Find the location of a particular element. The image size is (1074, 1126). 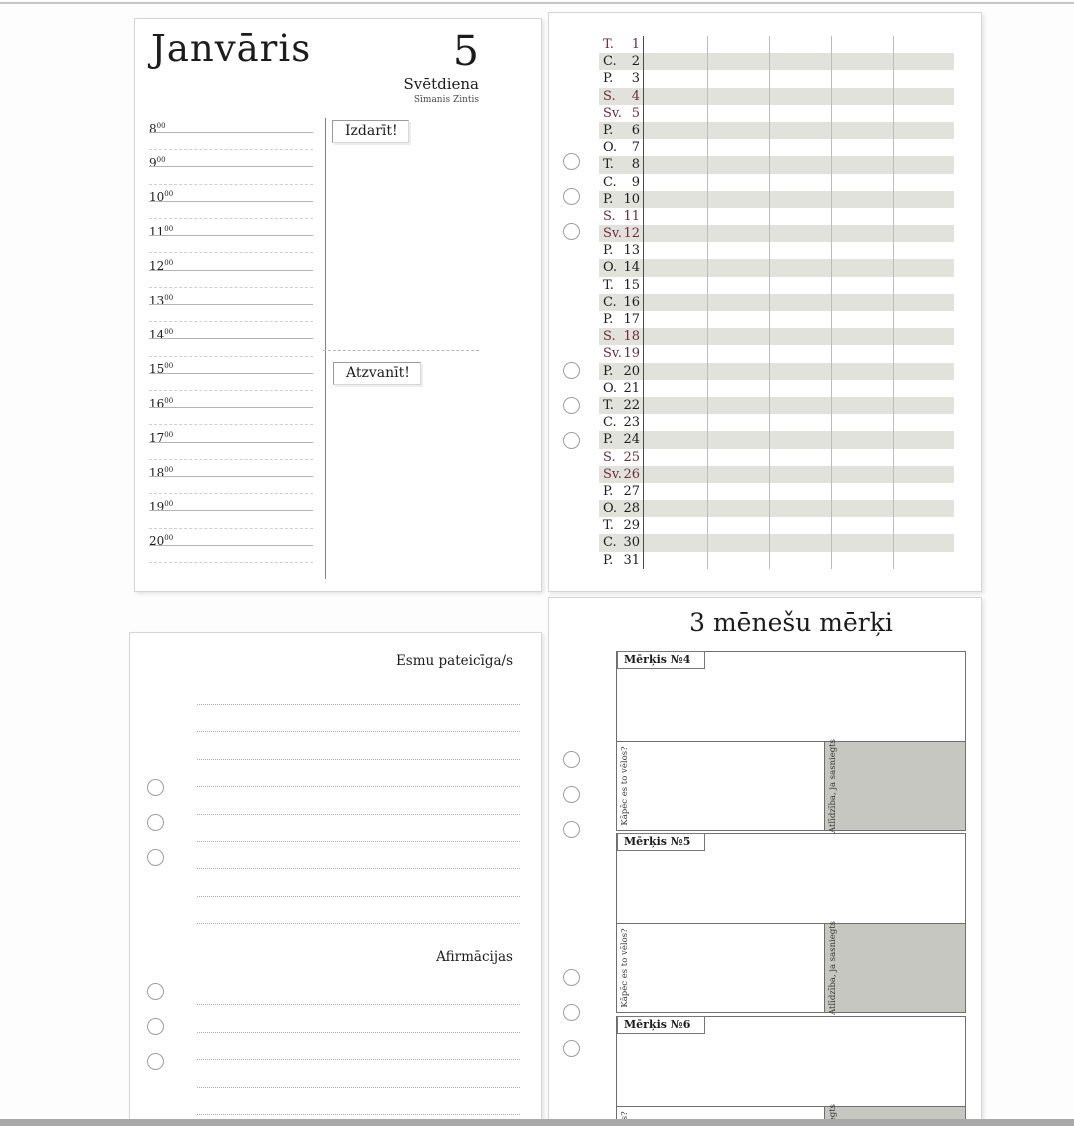

day-header: 5 Svētdiena Sīmanis Zintis is located at coordinates (441, 68).